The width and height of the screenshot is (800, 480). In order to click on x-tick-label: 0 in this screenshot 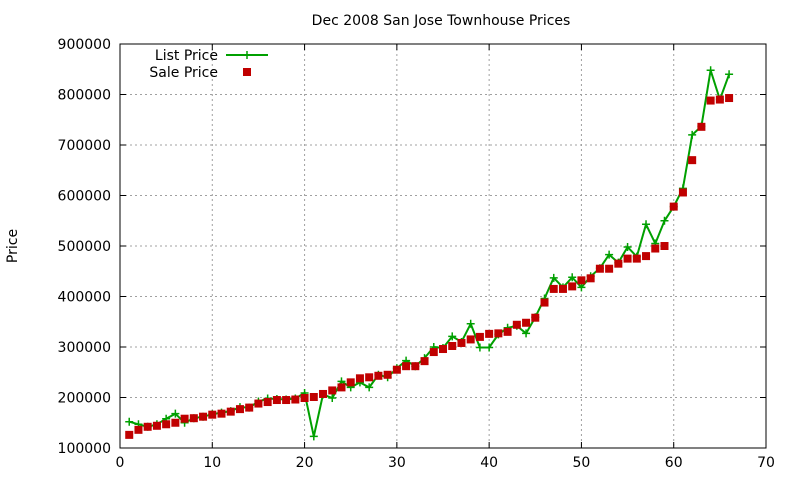, I will do `click(120, 463)`.